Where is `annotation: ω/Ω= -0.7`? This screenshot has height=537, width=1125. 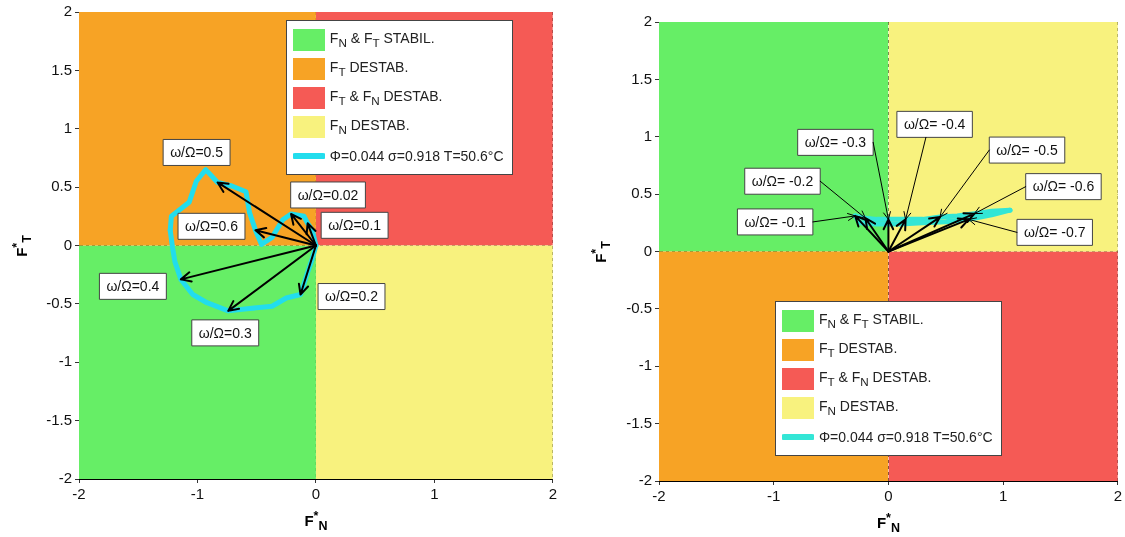
annotation: ω/Ω= -0.7 is located at coordinates (1054, 232).